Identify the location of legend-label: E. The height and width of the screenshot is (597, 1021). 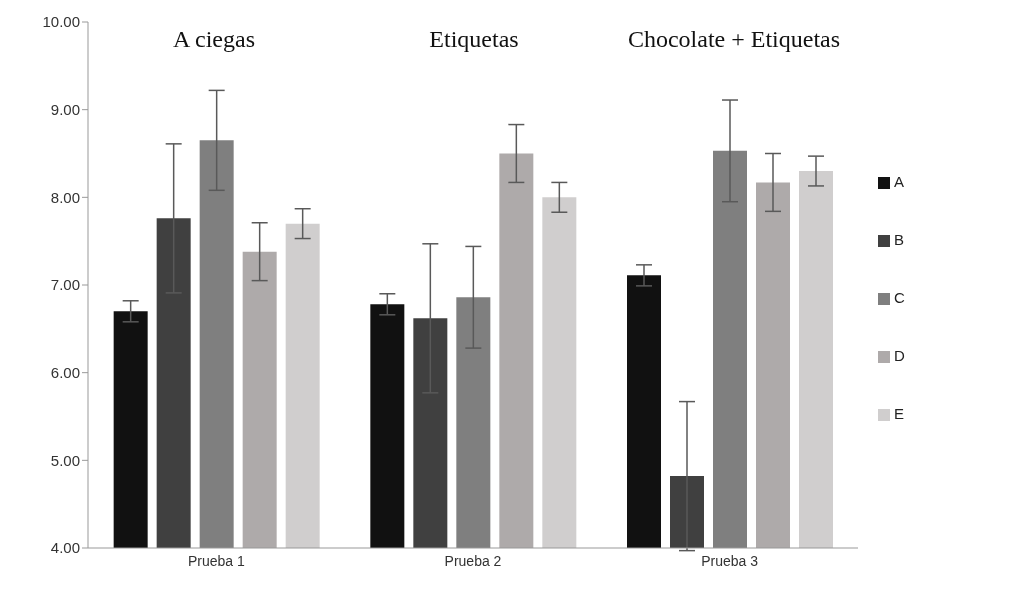
(899, 413).